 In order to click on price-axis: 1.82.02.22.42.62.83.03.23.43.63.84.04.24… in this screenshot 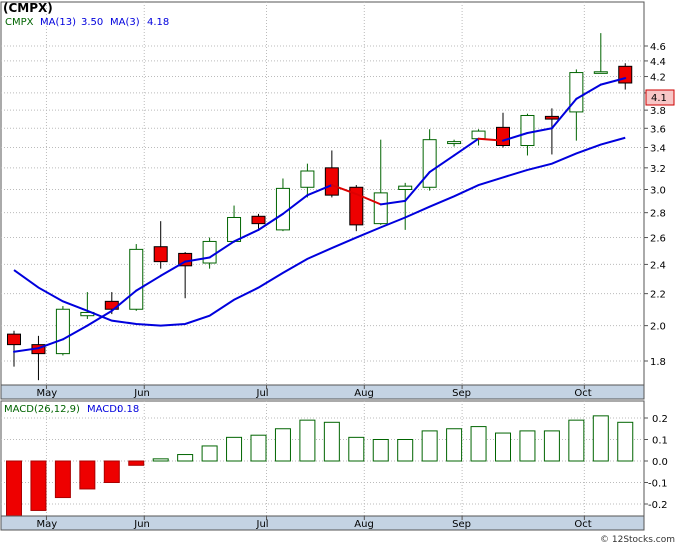, I will do `click(655, 205)`.